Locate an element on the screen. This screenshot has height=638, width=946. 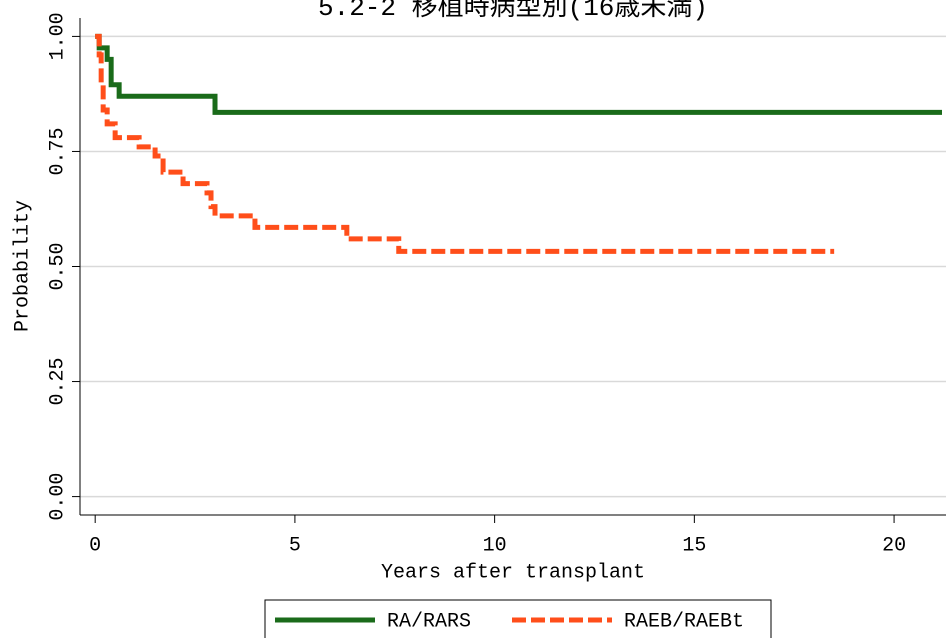
y-tick-label: 1.00 is located at coordinates (57, 36).